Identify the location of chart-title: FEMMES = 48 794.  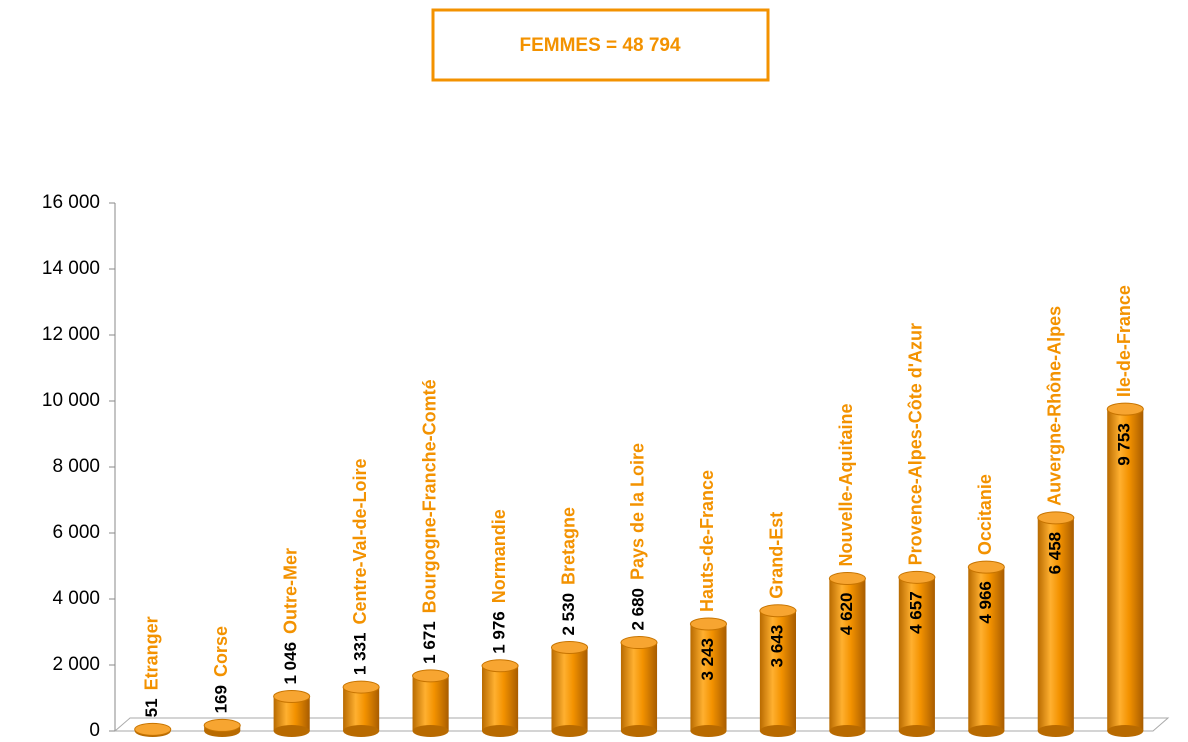
(599, 45).